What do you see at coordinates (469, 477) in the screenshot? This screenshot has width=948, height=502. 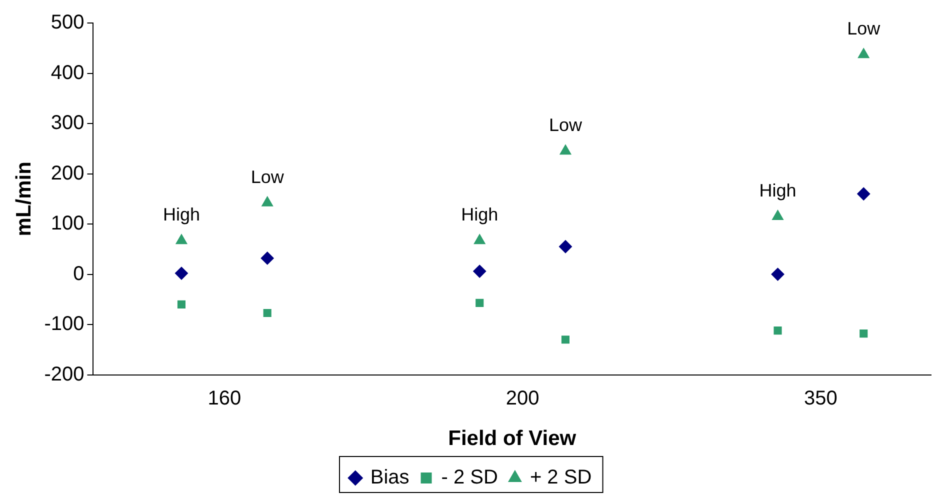 I see `legend-label: - 2 SD` at bounding box center [469, 477].